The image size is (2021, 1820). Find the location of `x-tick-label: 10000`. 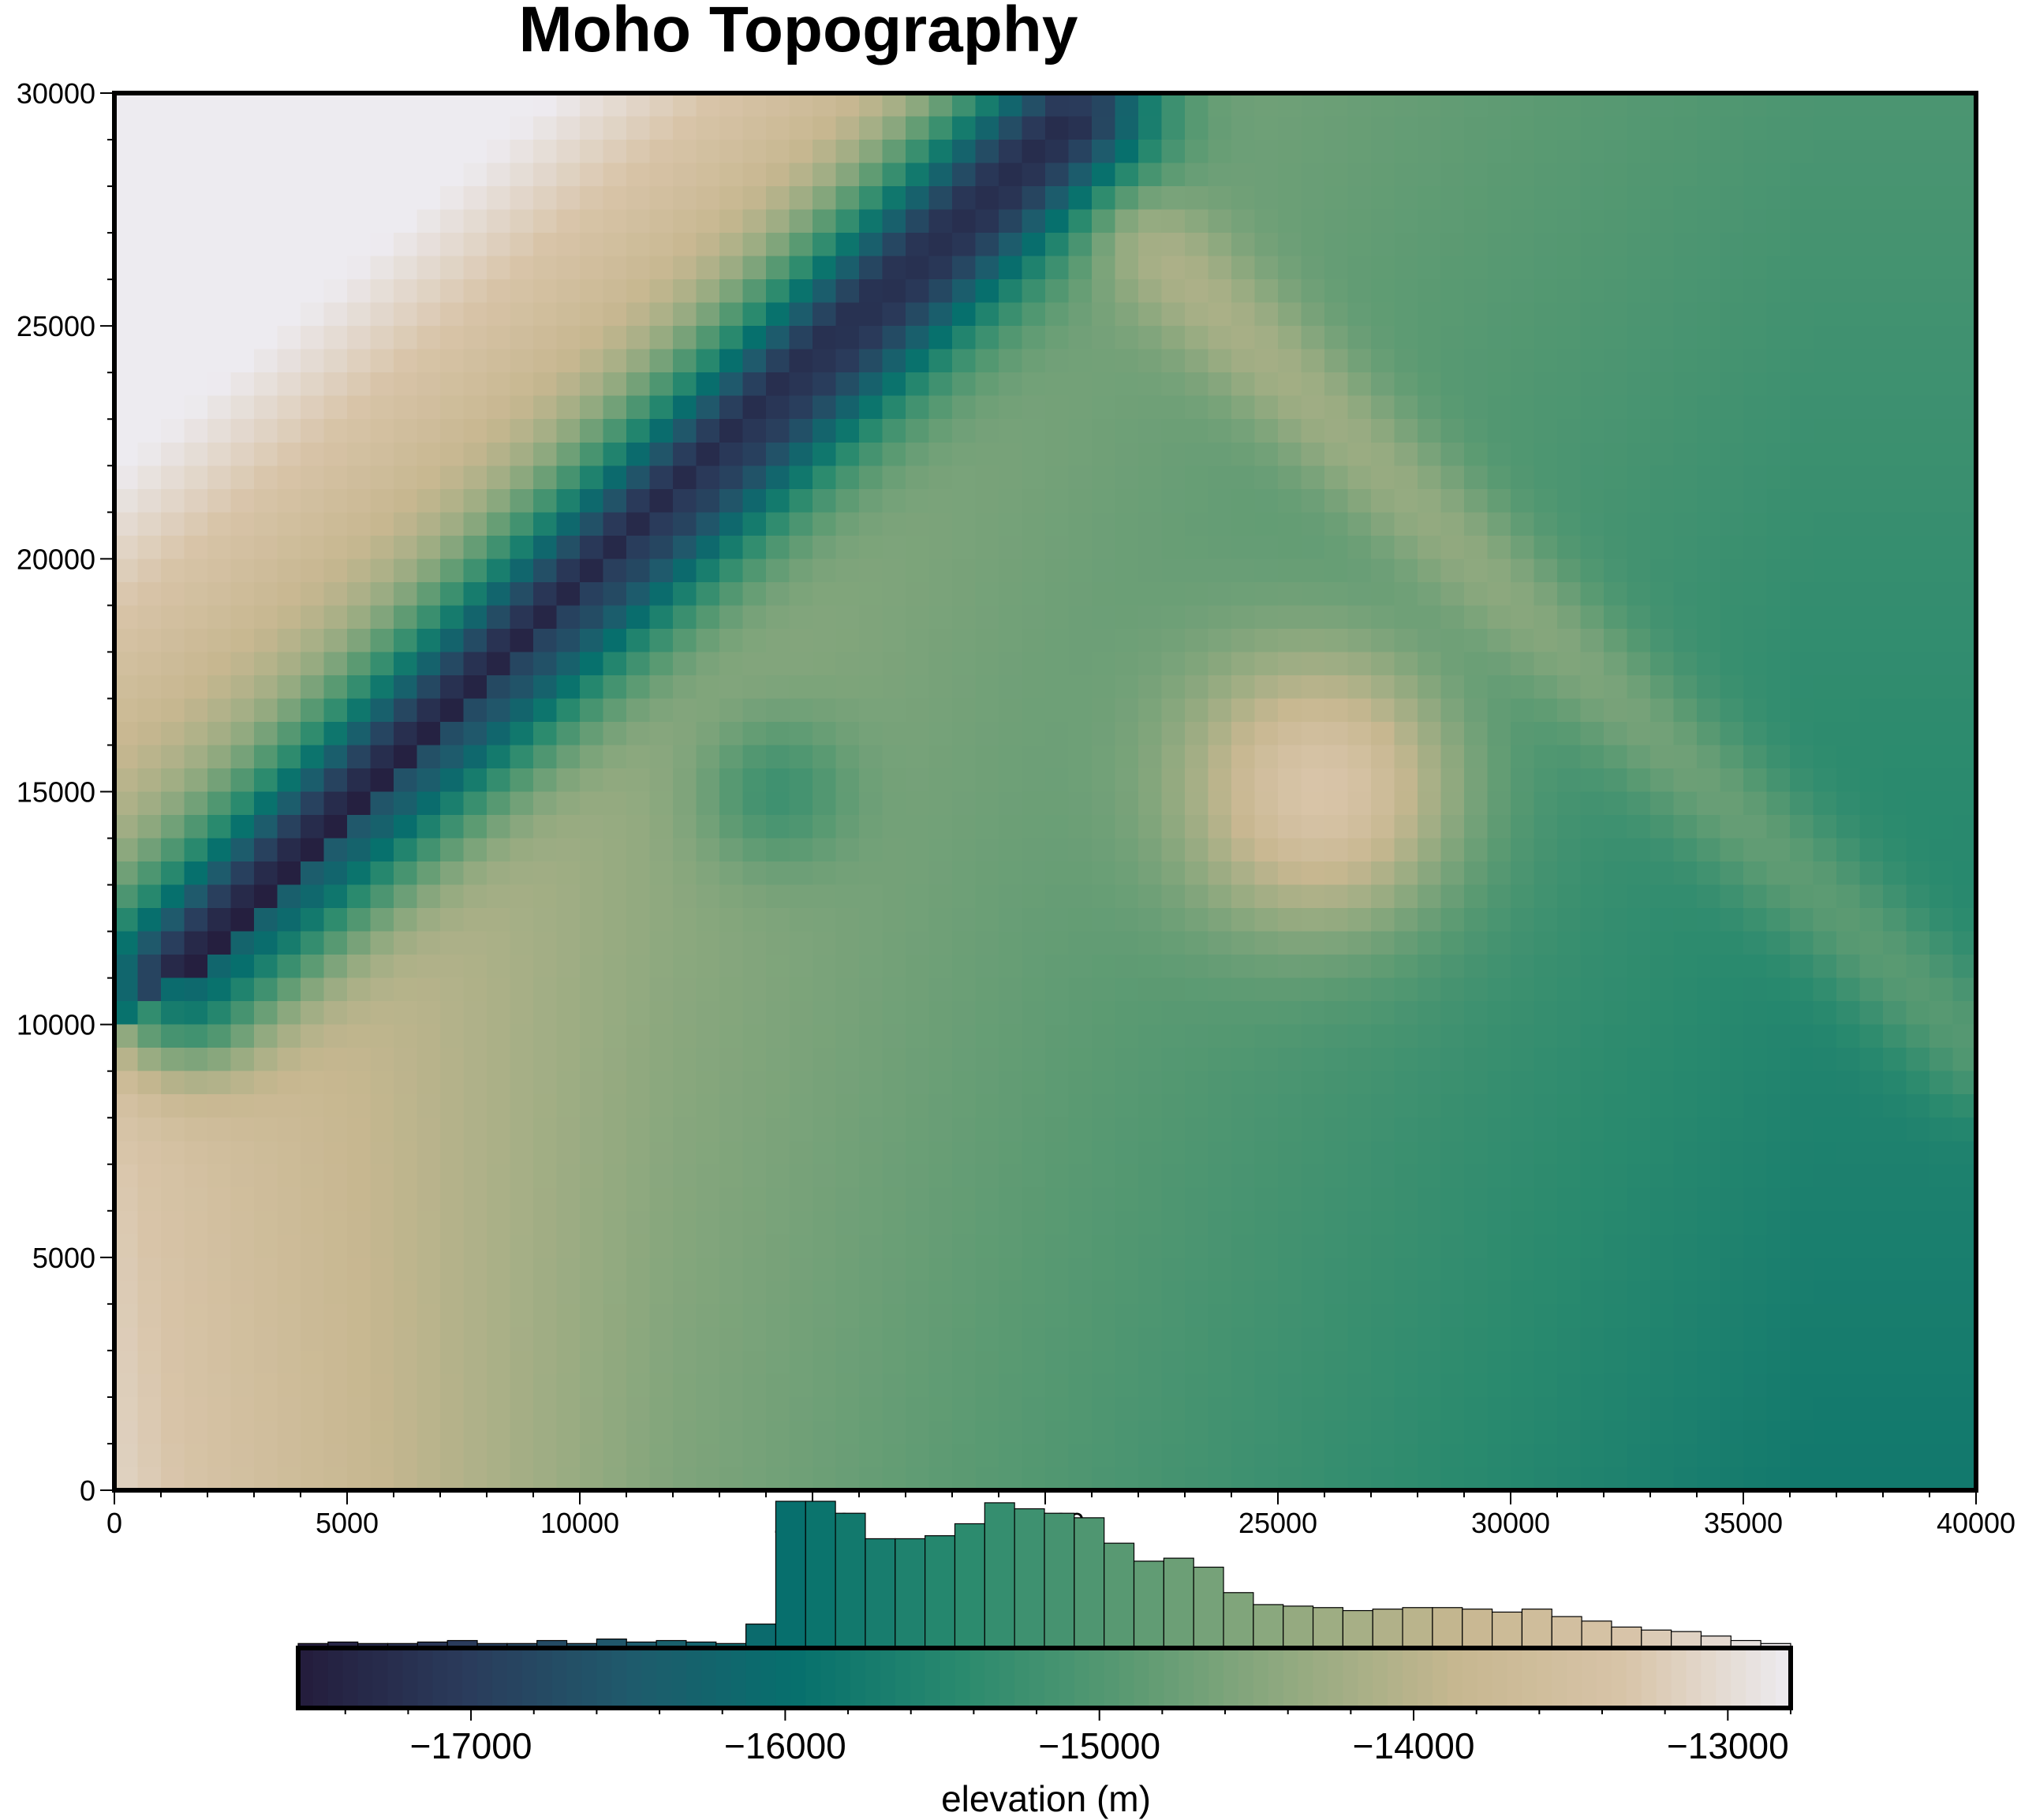

x-tick-label: 10000 is located at coordinates (579, 1523).